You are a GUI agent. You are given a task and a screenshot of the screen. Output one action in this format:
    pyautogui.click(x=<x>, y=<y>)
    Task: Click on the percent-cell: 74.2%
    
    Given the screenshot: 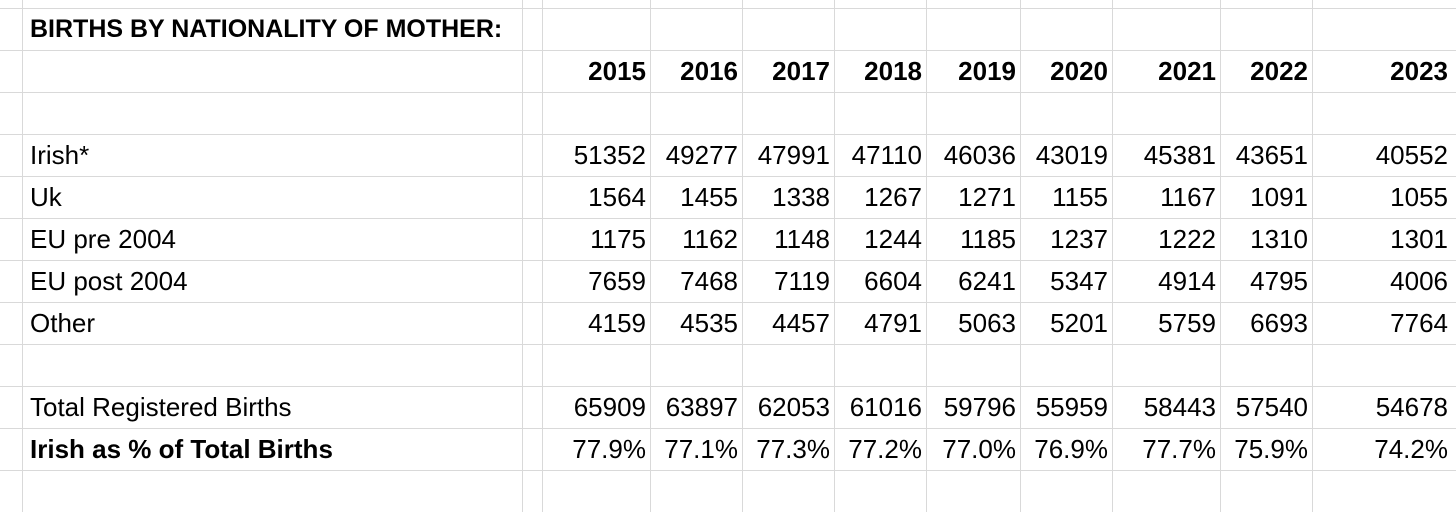 What is the action you would take?
    pyautogui.click(x=1411, y=449)
    